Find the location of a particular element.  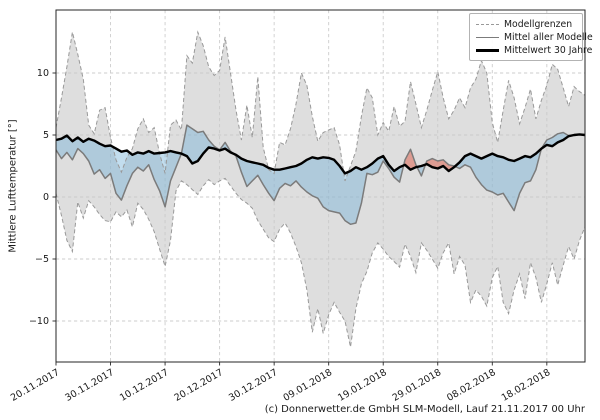

climatology-line is located at coordinates (320, 154).